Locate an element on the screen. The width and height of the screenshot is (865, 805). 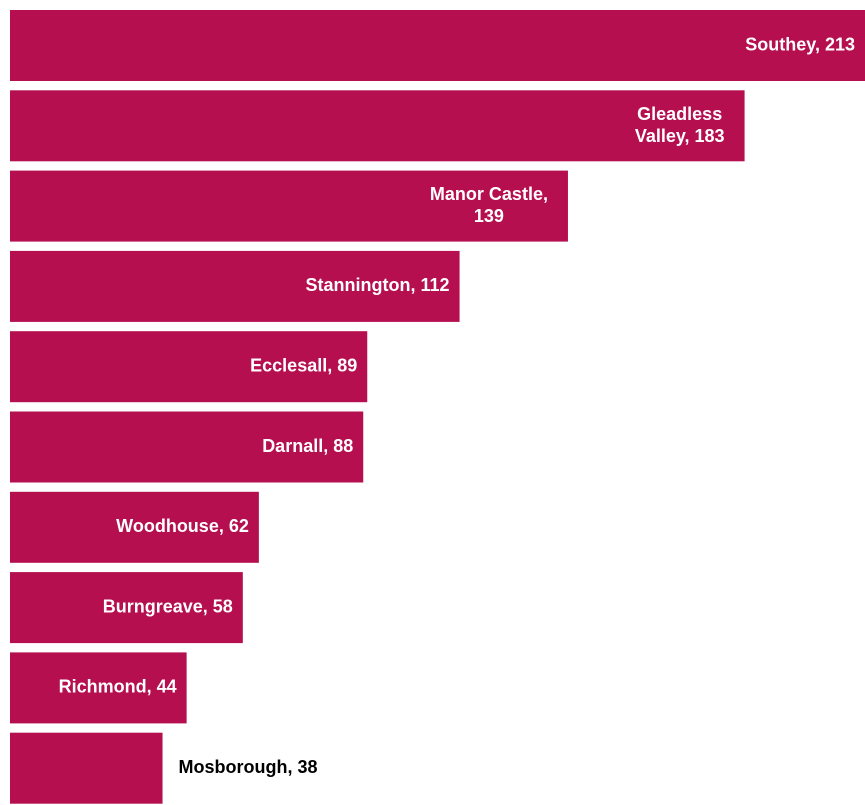
data-label: Burngreave, 58 is located at coordinates (168, 606).